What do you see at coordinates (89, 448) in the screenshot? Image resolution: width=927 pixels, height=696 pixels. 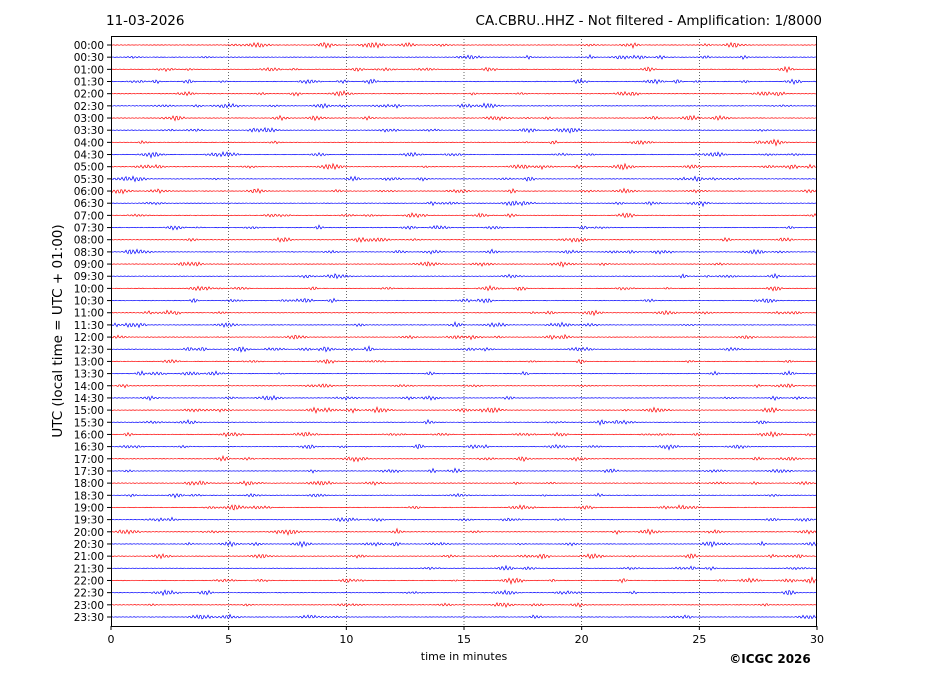 I see `row-time-label: 16:30` at bounding box center [89, 448].